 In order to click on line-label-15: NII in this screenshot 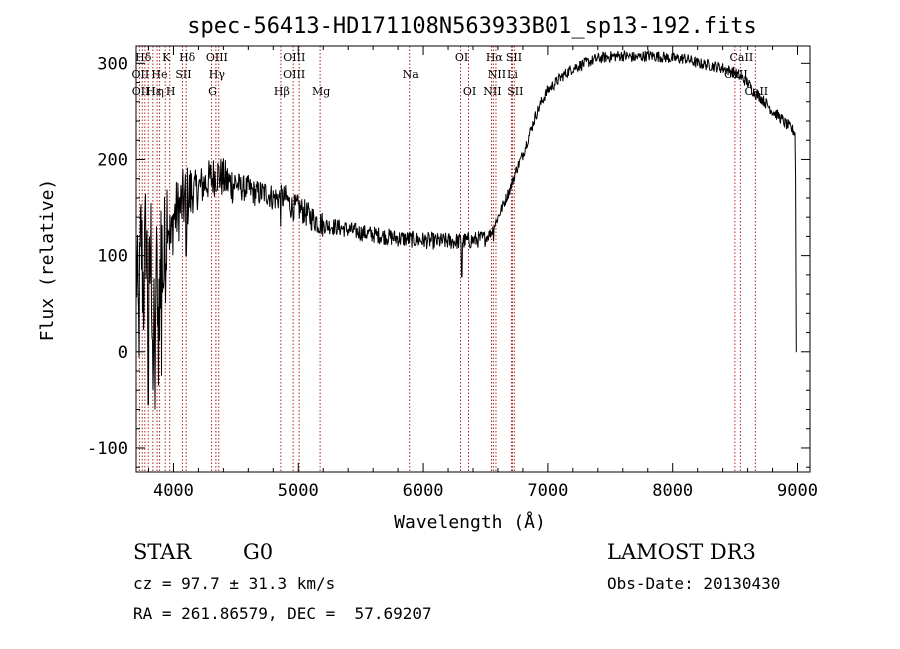, I will do `click(497, 74)`.